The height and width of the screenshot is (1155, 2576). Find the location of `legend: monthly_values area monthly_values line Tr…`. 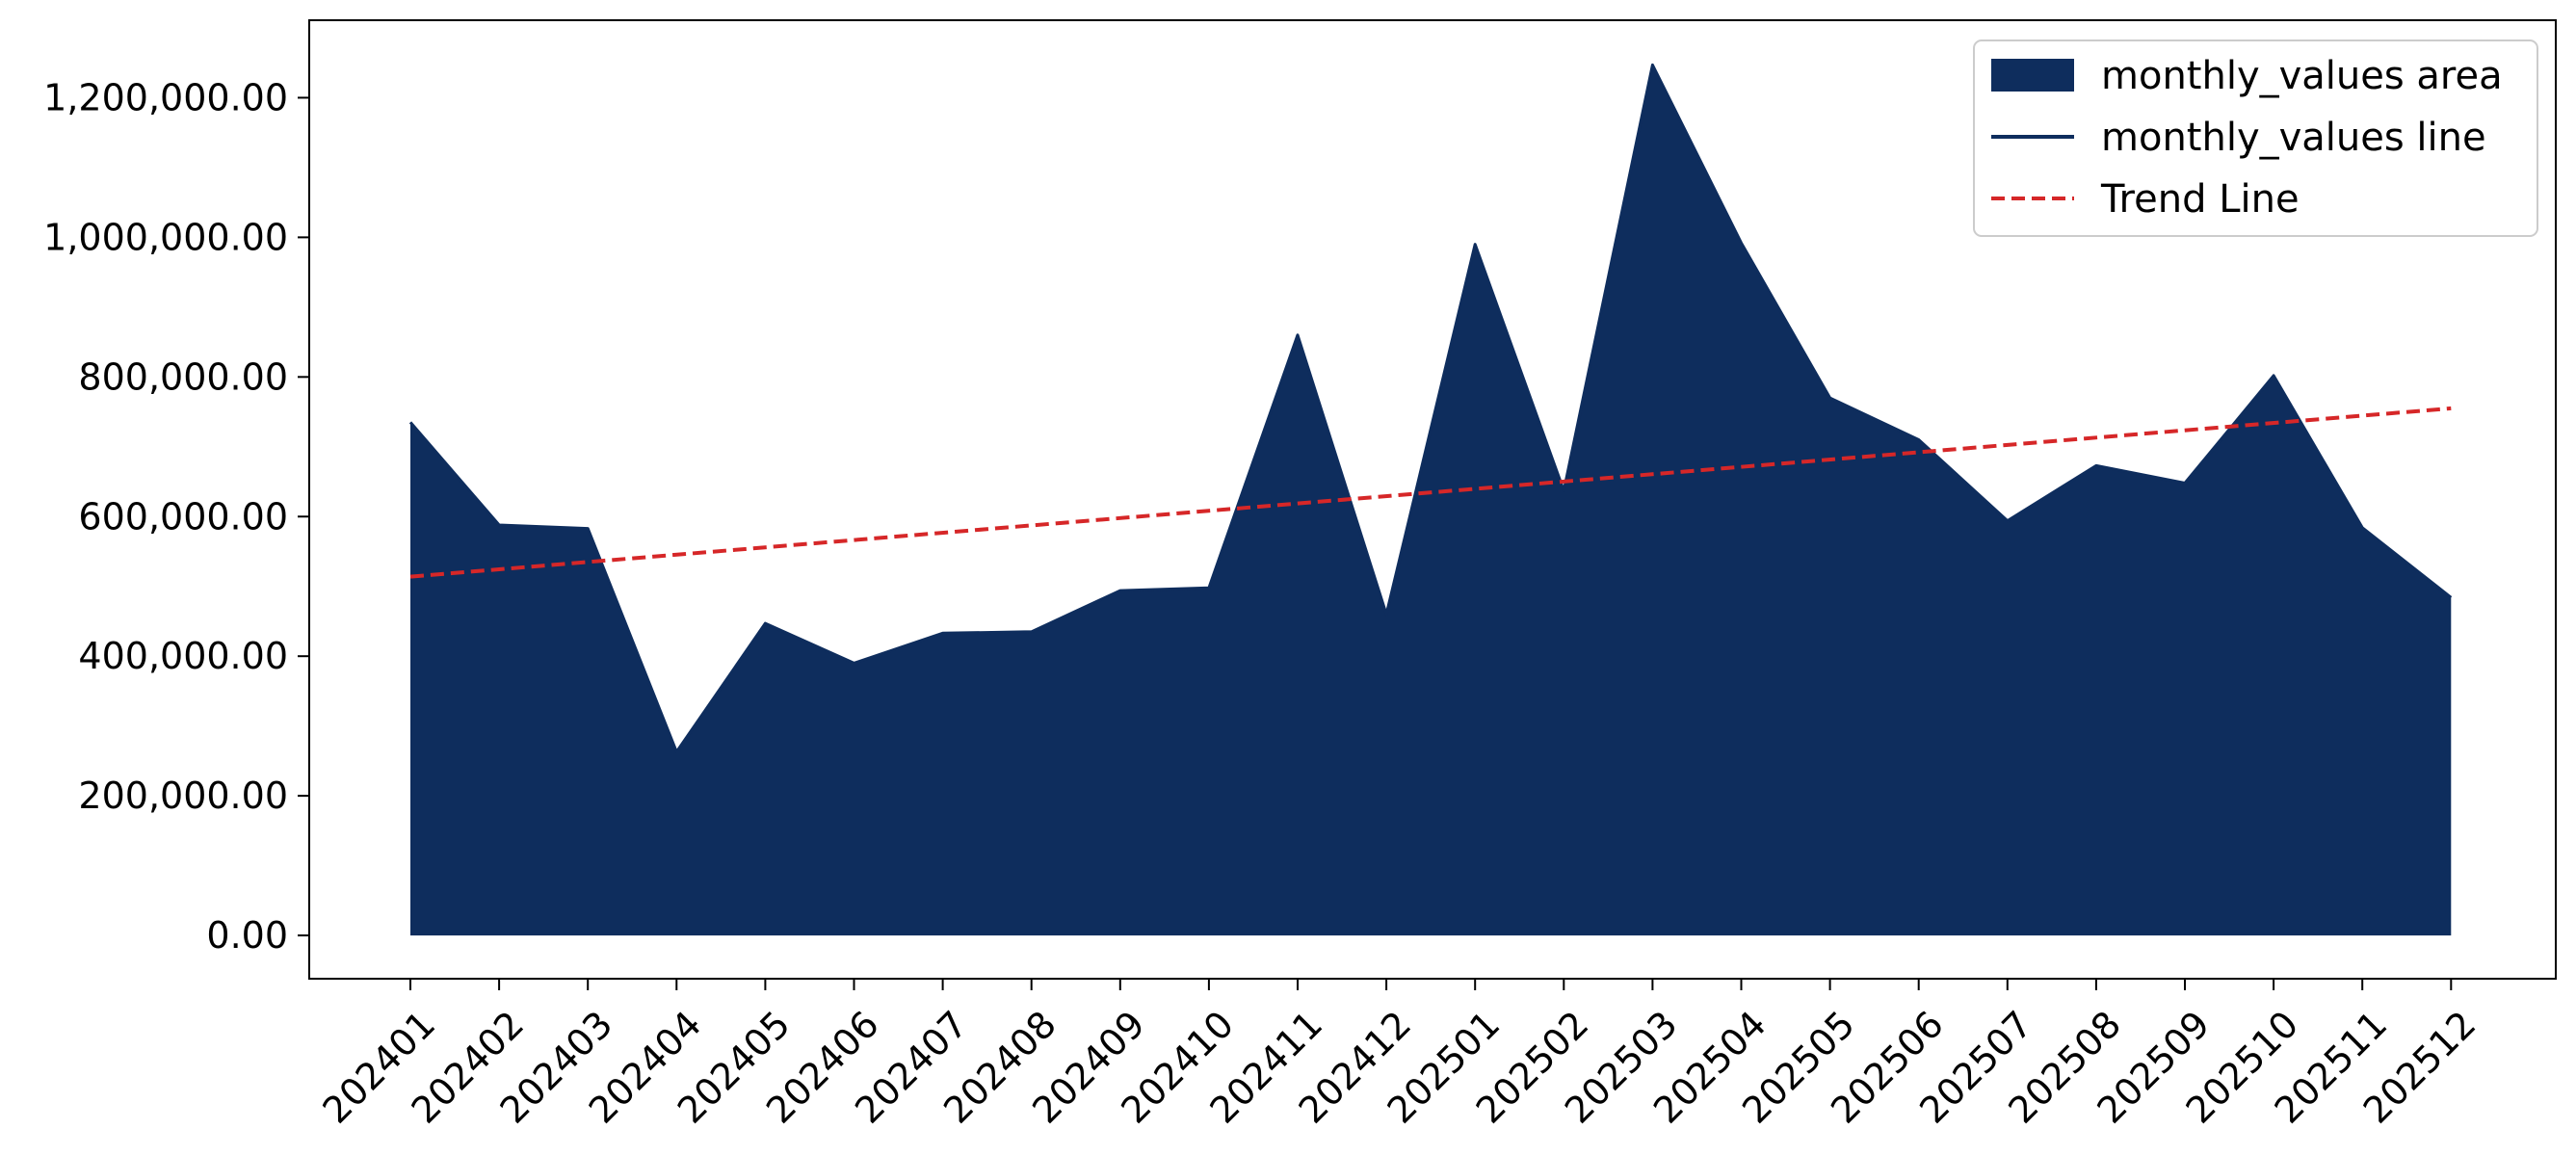

legend: monthly_values area monthly_values line Tr… is located at coordinates (2255, 138).